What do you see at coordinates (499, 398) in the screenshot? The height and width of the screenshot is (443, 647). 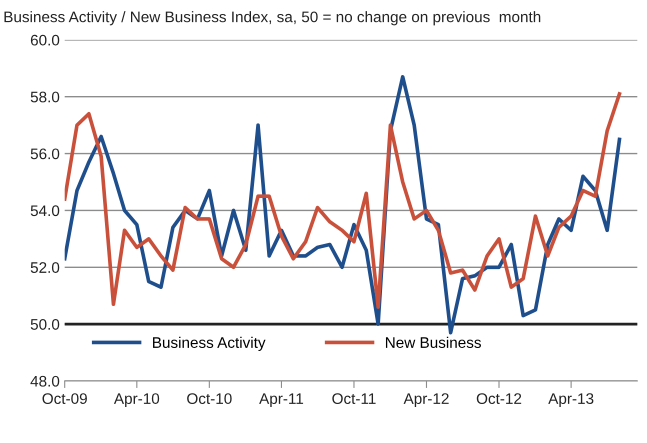 I see `x-tick-label: Oct-12` at bounding box center [499, 398].